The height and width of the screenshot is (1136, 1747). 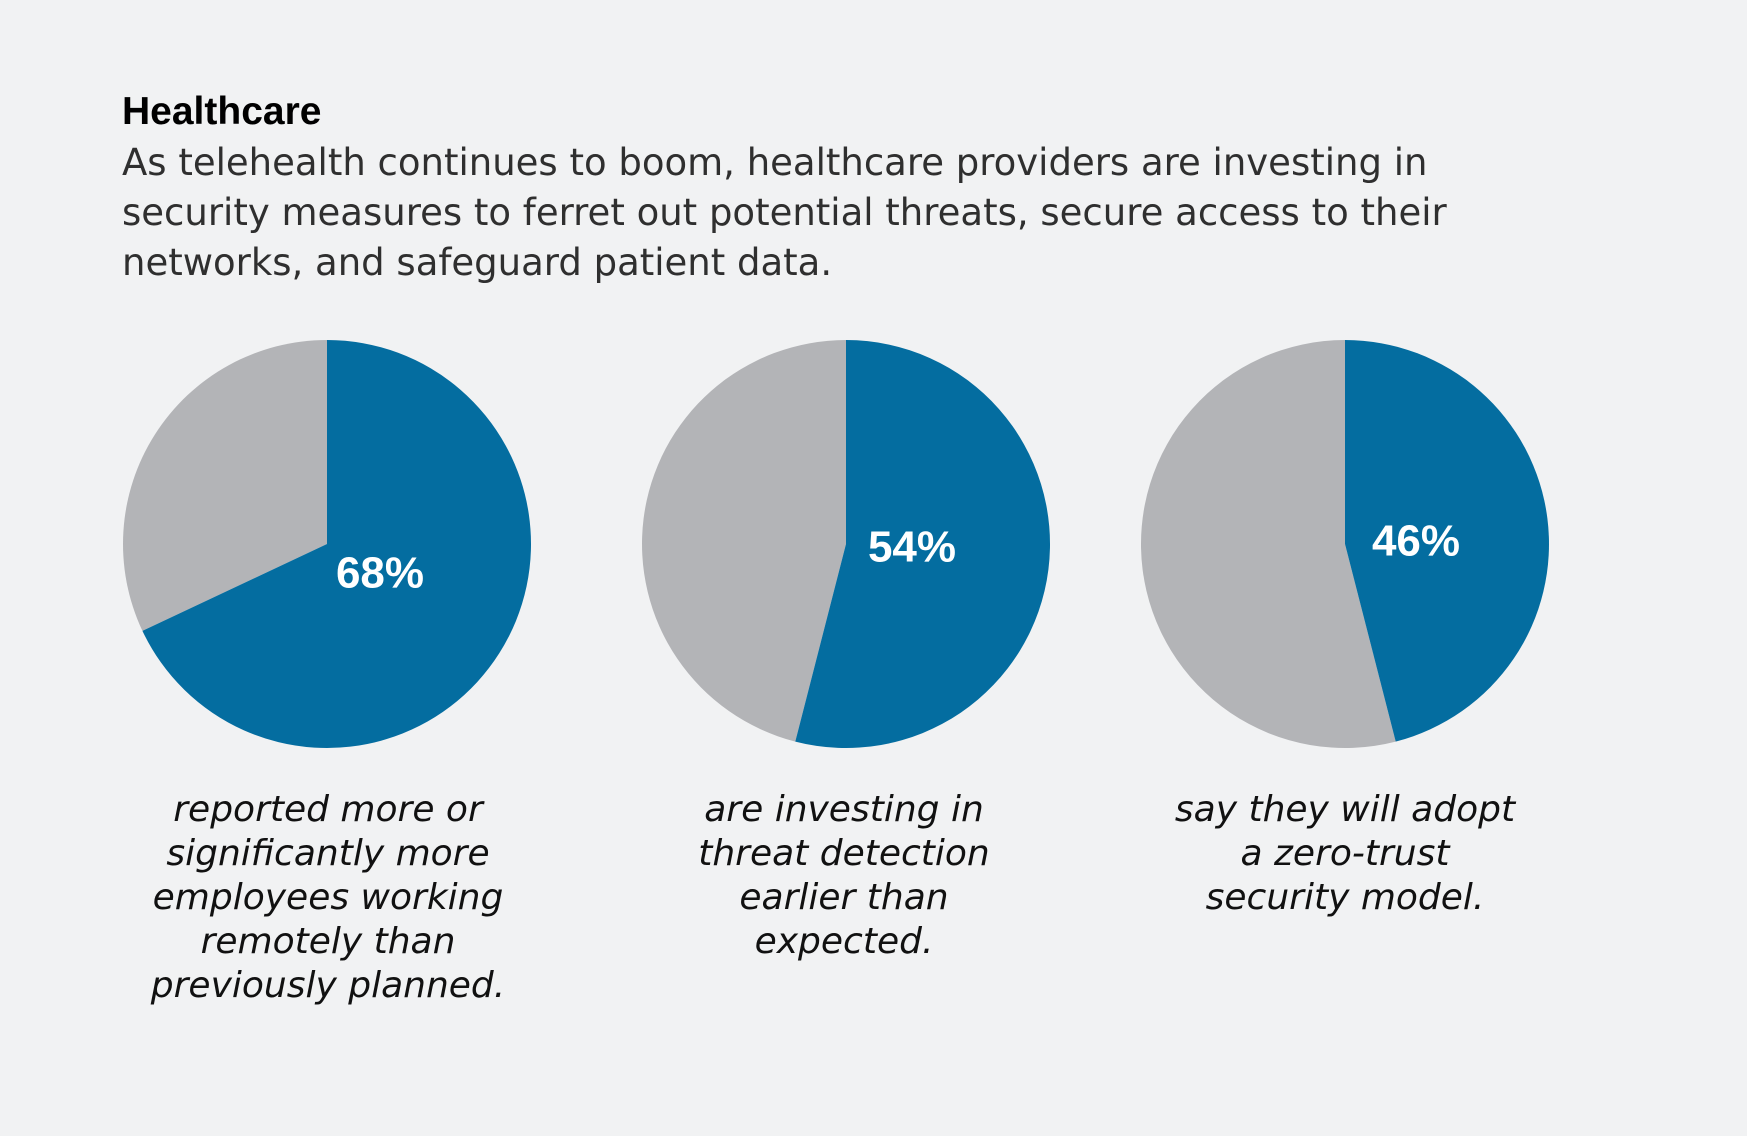 What do you see at coordinates (1416, 541) in the screenshot?
I see `pie-3-percent-label: 46%` at bounding box center [1416, 541].